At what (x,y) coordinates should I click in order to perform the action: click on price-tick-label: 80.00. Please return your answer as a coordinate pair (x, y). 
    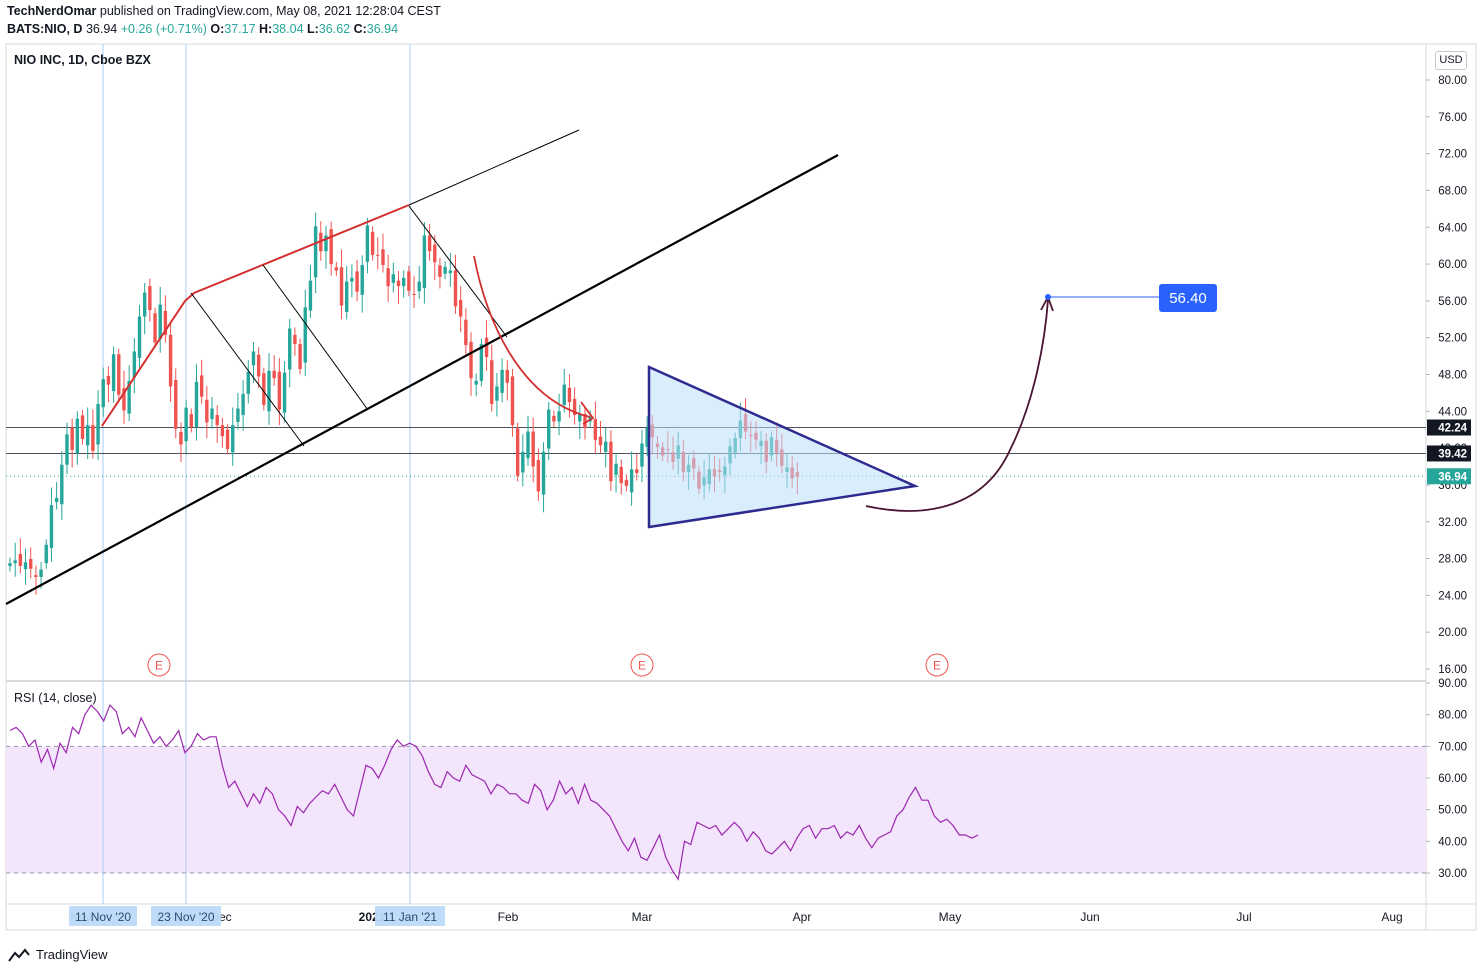
    Looking at the image, I should click on (1452, 81).